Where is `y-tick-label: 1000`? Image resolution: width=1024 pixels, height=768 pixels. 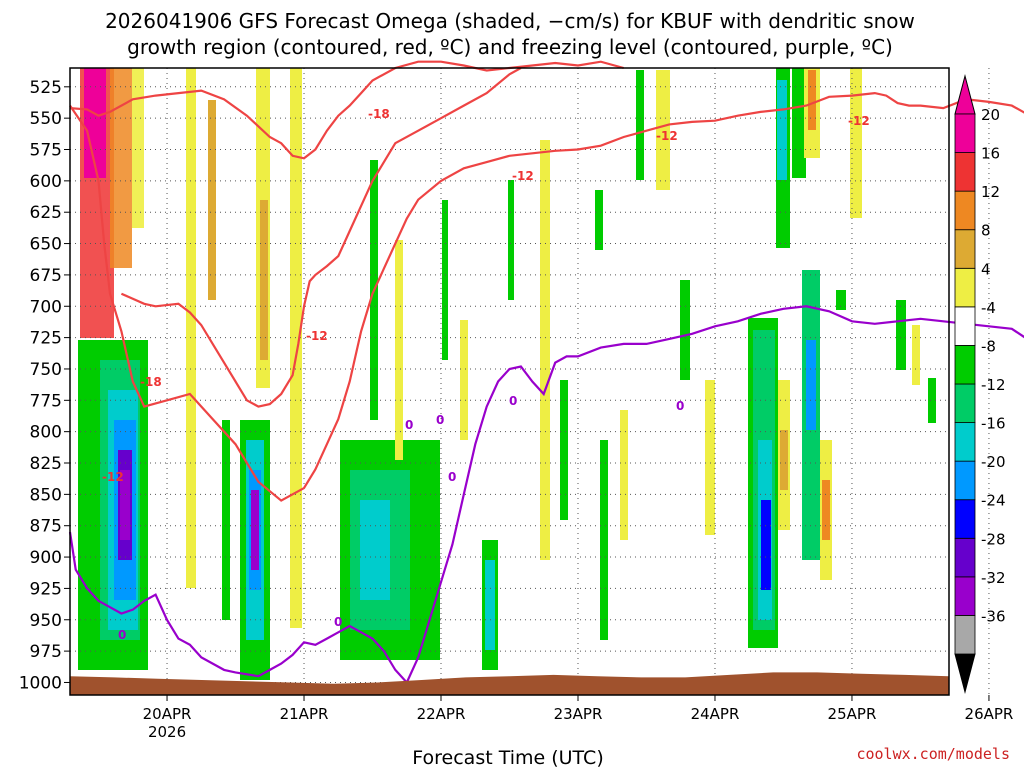
y-tick-label: 1000 is located at coordinates (40, 683).